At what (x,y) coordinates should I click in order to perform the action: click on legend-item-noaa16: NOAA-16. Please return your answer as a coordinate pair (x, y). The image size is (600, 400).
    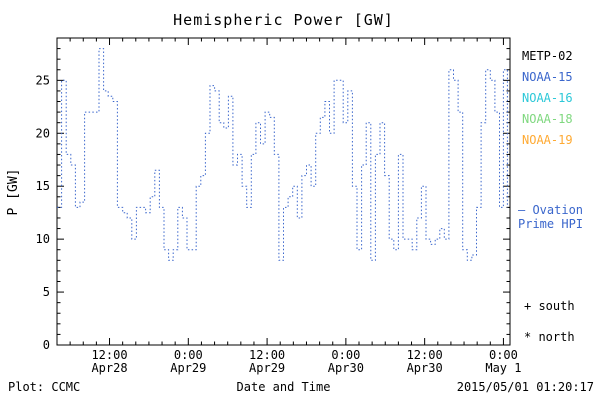
    Looking at the image, I should click on (547, 98).